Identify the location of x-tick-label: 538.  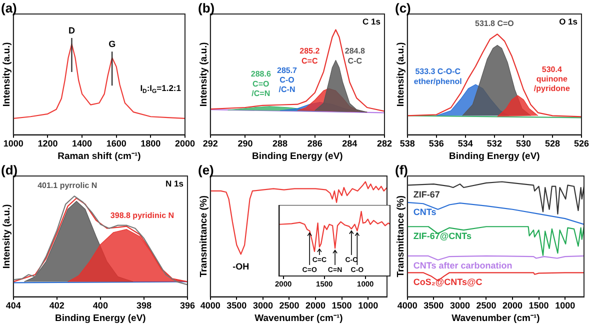
(407, 143).